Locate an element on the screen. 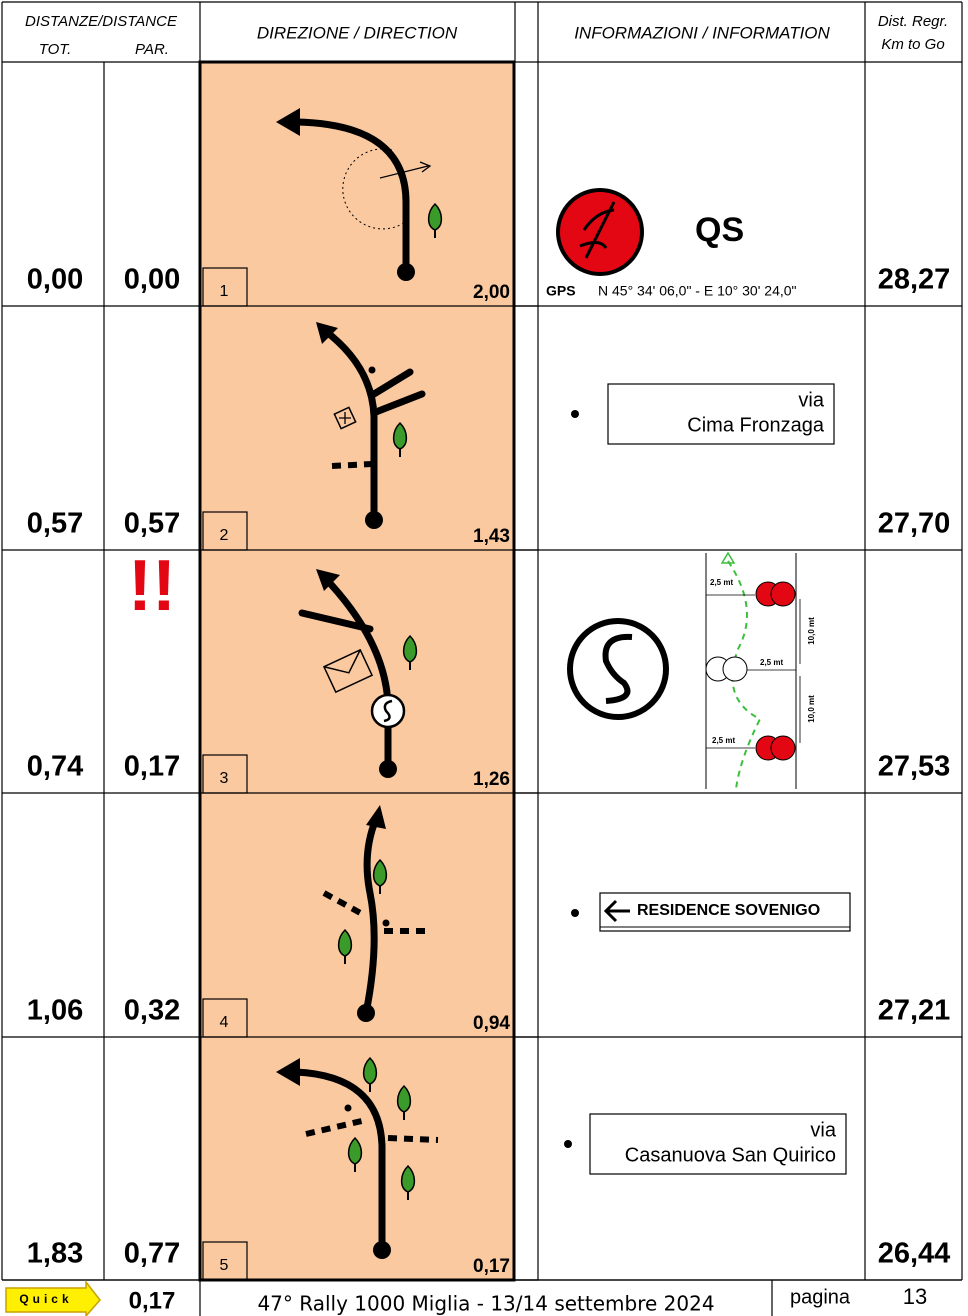  row: 1 2,00 0,00 0,00 28,27 is located at coordinates (482, 285).